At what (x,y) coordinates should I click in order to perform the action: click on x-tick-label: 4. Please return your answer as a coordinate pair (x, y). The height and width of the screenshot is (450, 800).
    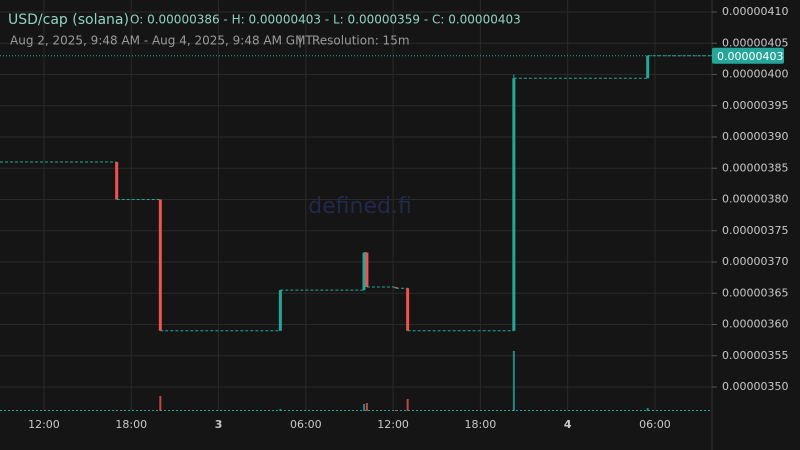
    Looking at the image, I should click on (568, 424).